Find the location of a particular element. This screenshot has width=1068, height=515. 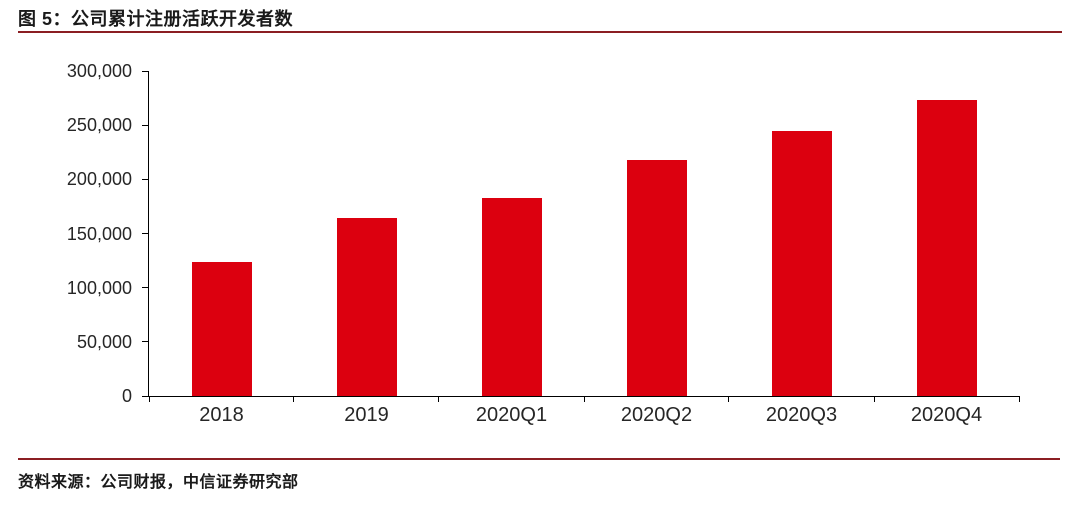

bar-2020Q4 is located at coordinates (946, 248).